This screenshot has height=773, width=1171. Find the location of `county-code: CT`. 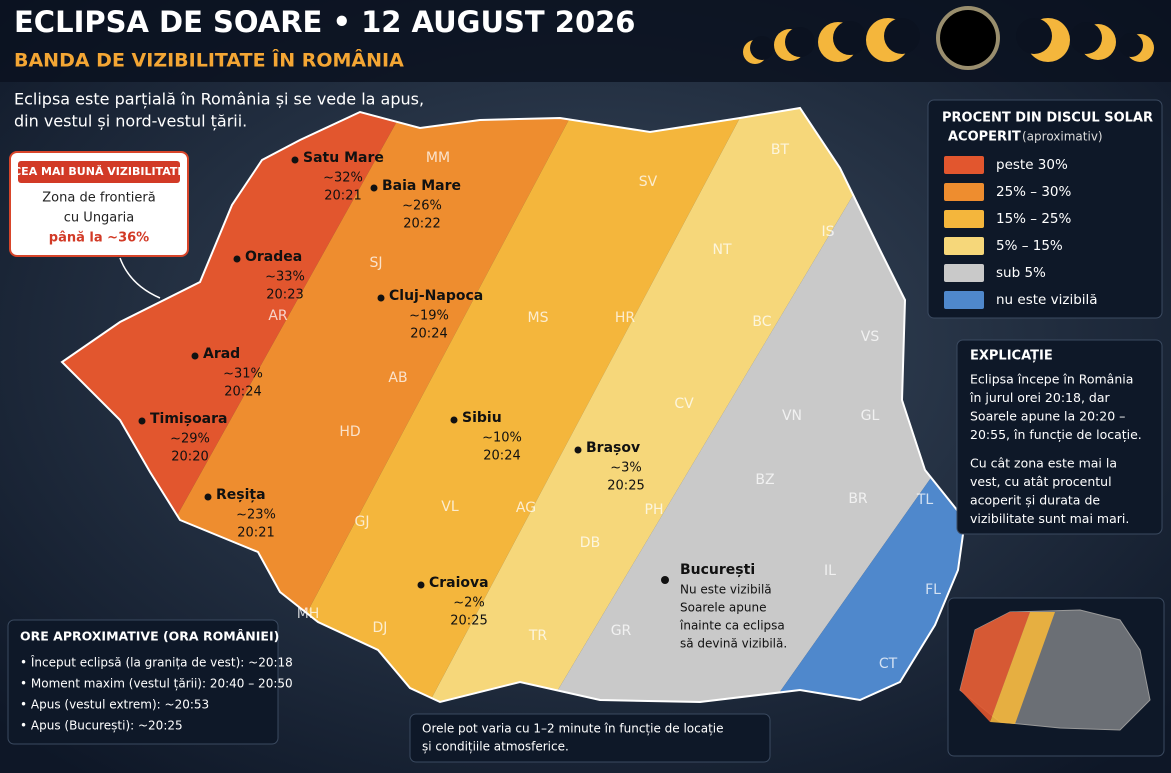

county-code: CT is located at coordinates (888, 664).